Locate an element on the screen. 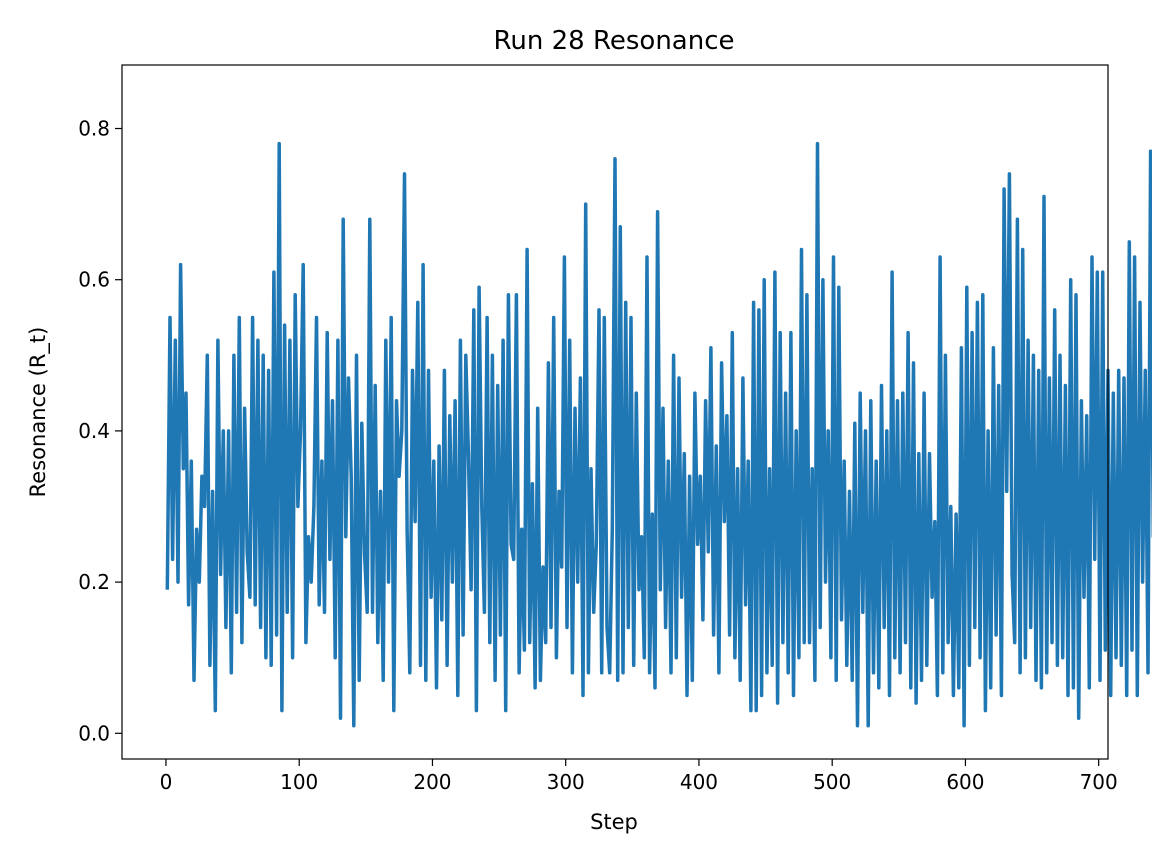 Image resolution: width=1152 pixels, height=864 pixels. y-axis-ticks: 0.0 0.2 0.4 0.6 0.8 is located at coordinates (100, 431).